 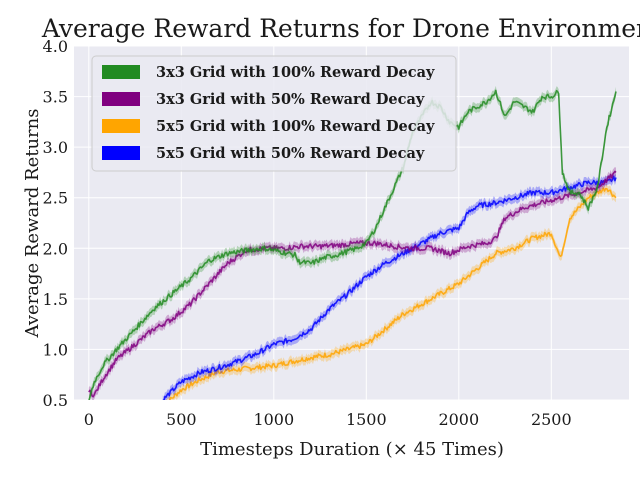 I want to click on y-tick-label: 3.5, so click(x=55, y=97).